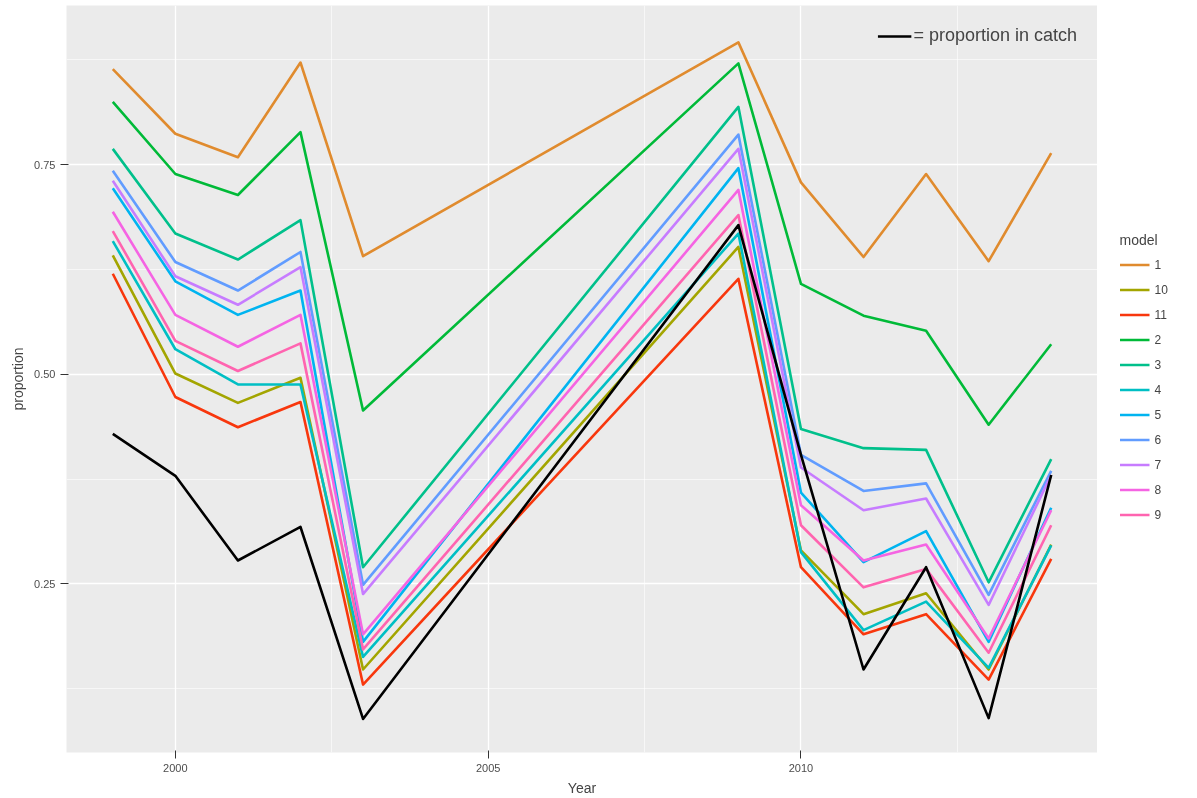 Image resolution: width=1197 pixels, height=798 pixels. I want to click on legend-label: 6, so click(1158, 439).